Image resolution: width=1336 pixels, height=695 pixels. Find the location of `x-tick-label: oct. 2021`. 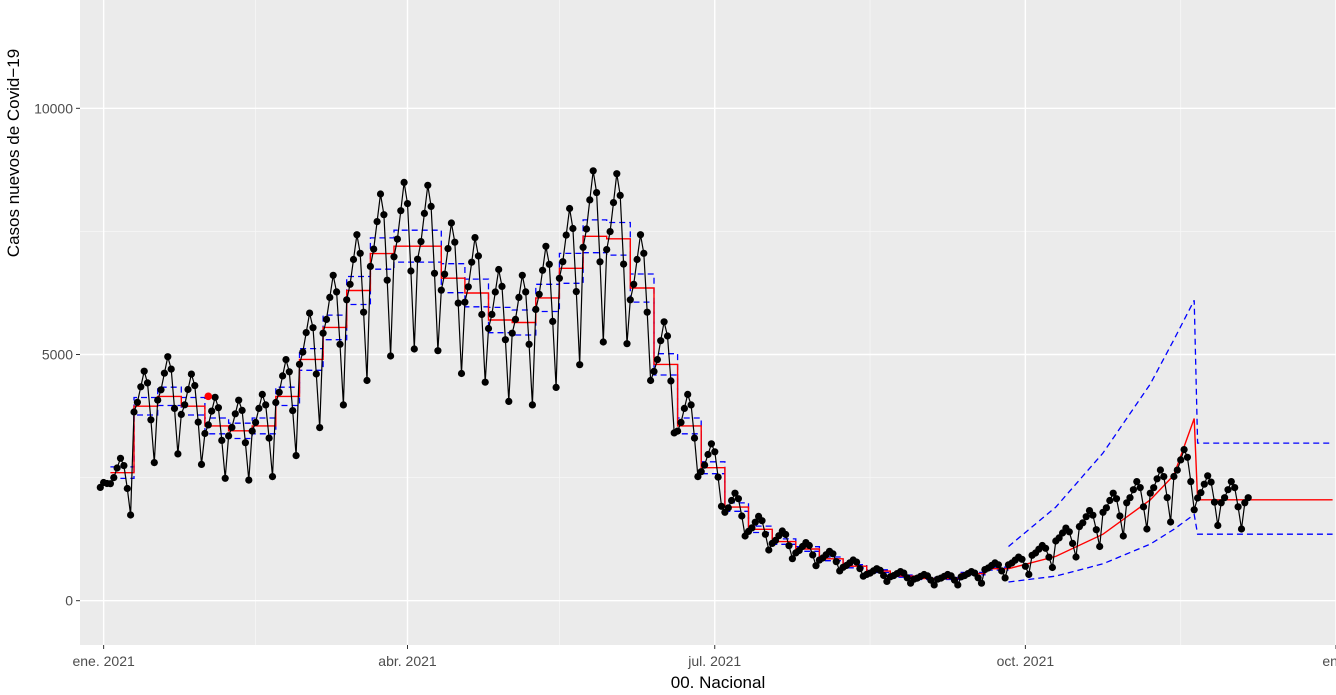

x-tick-label: oct. 2021 is located at coordinates (1026, 661).